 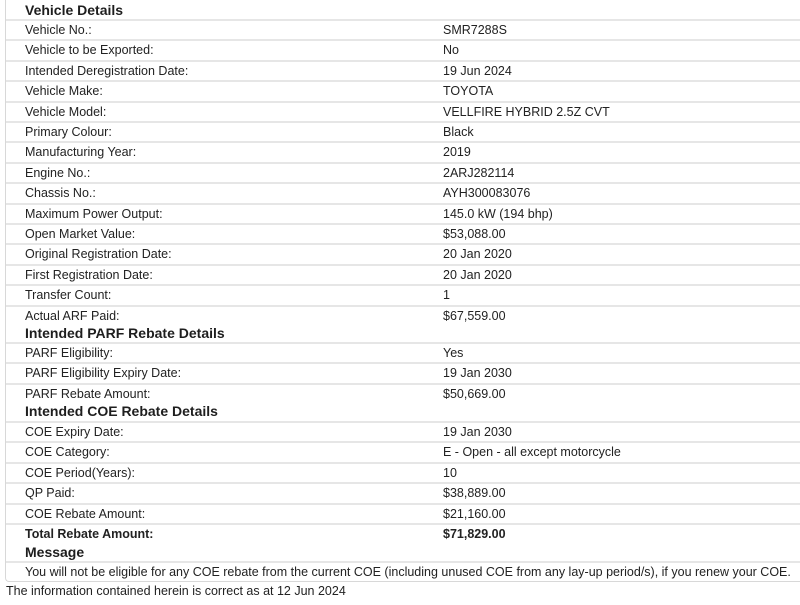 I want to click on row-value: Black, so click(x=458, y=132).